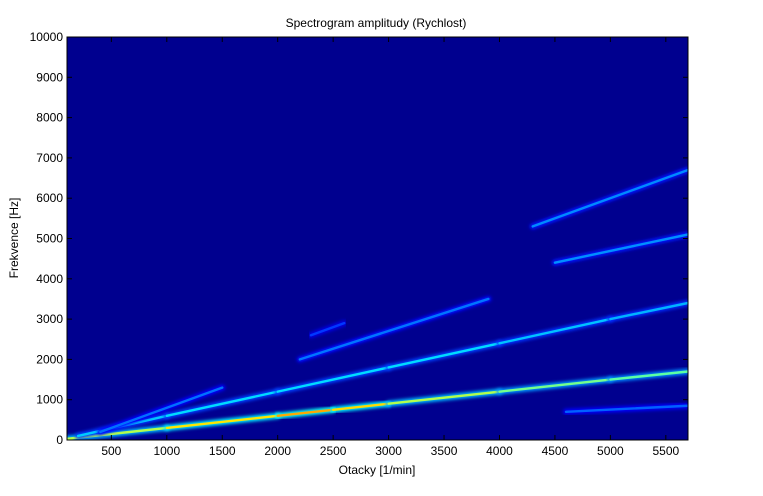 This screenshot has height=496, width=763. Describe the element at coordinates (610, 451) in the screenshot. I see `x-tick-label: 5000` at that location.